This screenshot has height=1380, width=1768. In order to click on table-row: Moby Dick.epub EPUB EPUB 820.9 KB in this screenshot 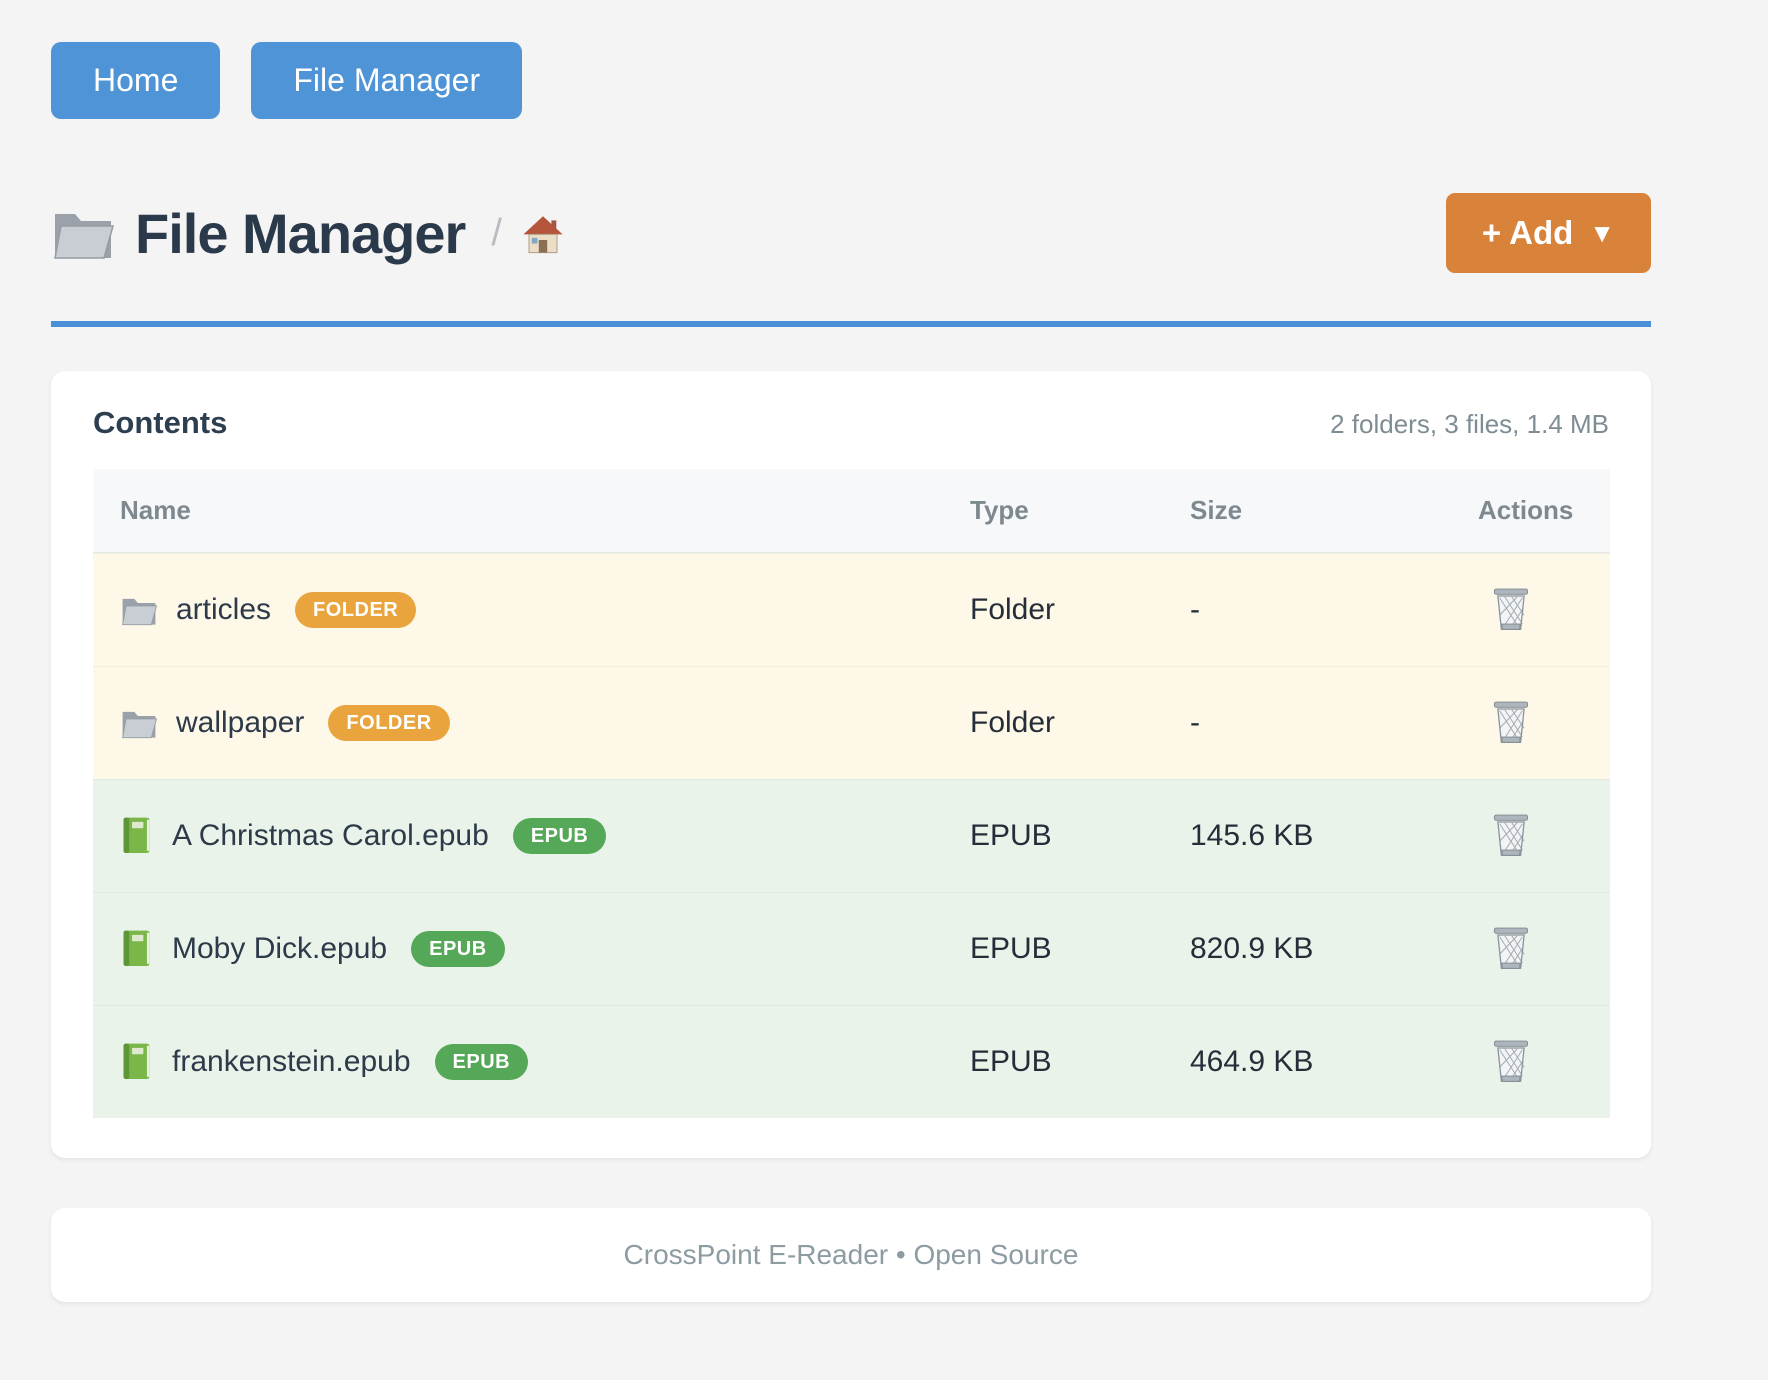, I will do `click(851, 948)`.